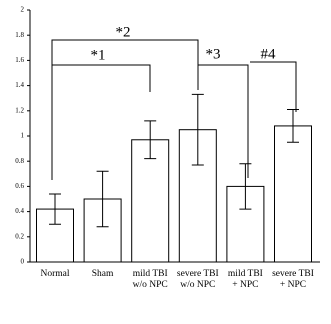  Describe the element at coordinates (23, 10) in the screenshot. I see `y-tick-label: 2` at that location.